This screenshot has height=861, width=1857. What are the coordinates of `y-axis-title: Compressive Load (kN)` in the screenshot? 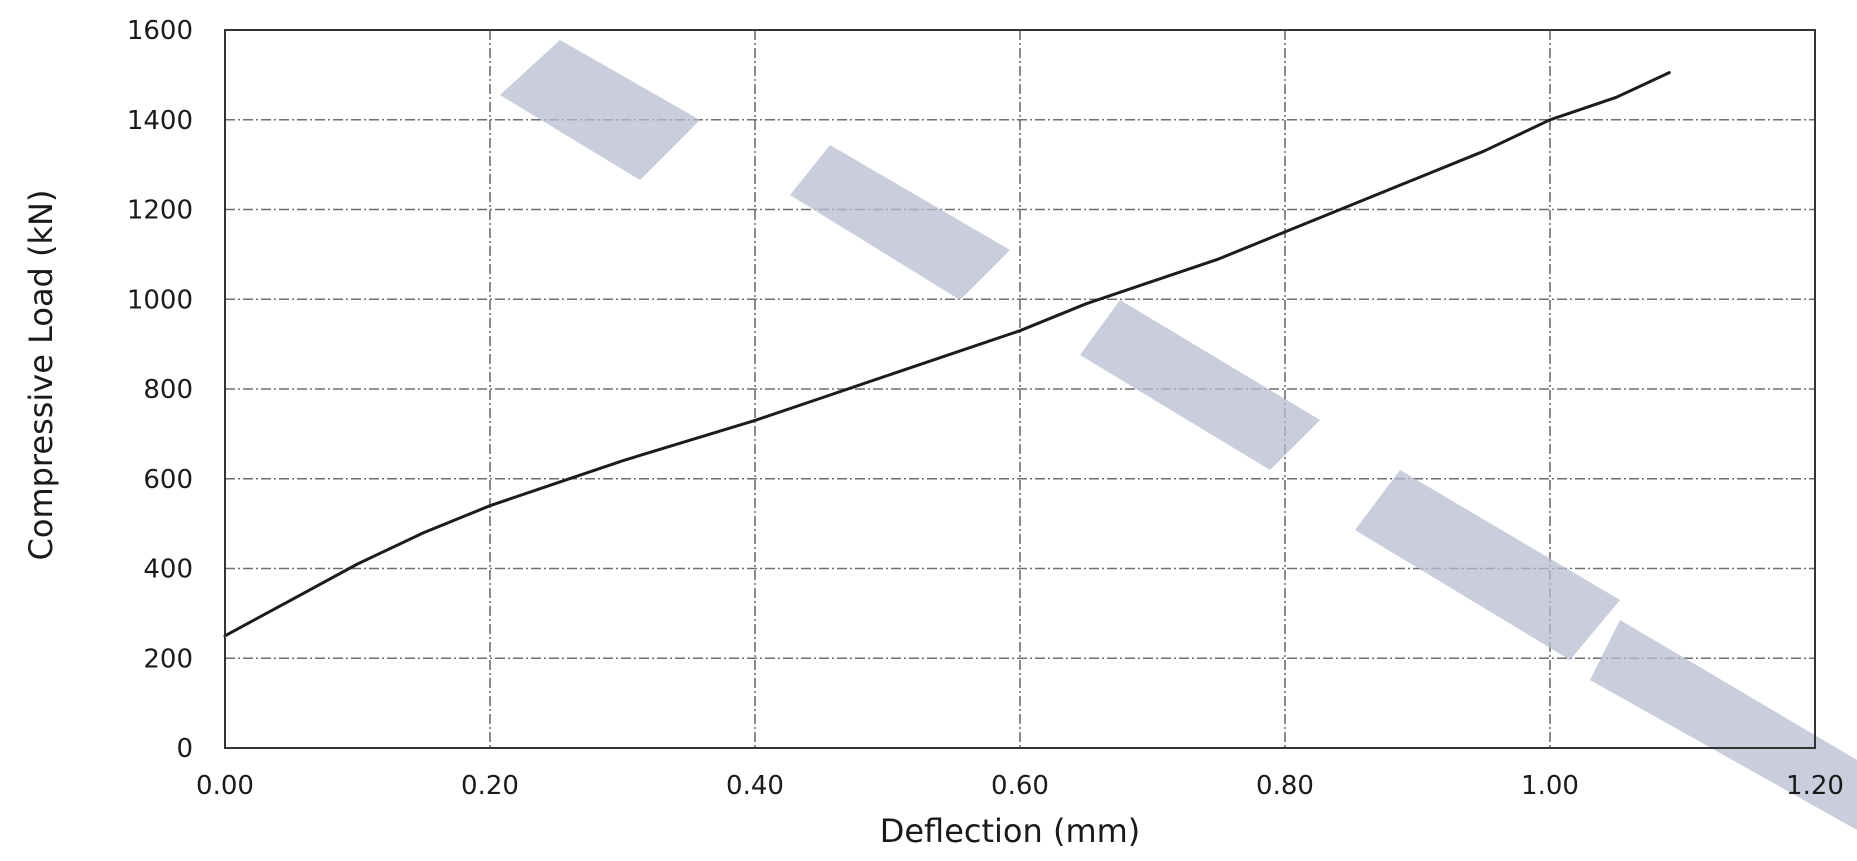 It's located at (41, 375).